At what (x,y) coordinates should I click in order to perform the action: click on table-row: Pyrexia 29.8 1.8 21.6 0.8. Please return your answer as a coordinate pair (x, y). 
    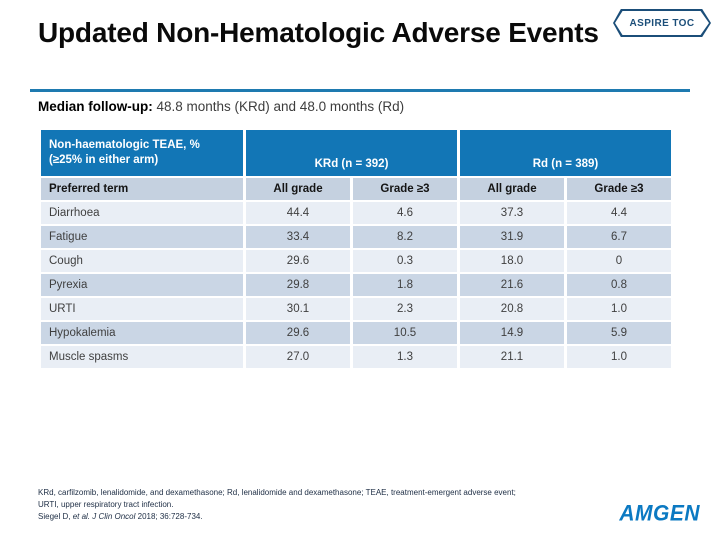
    Looking at the image, I should click on (356, 285).